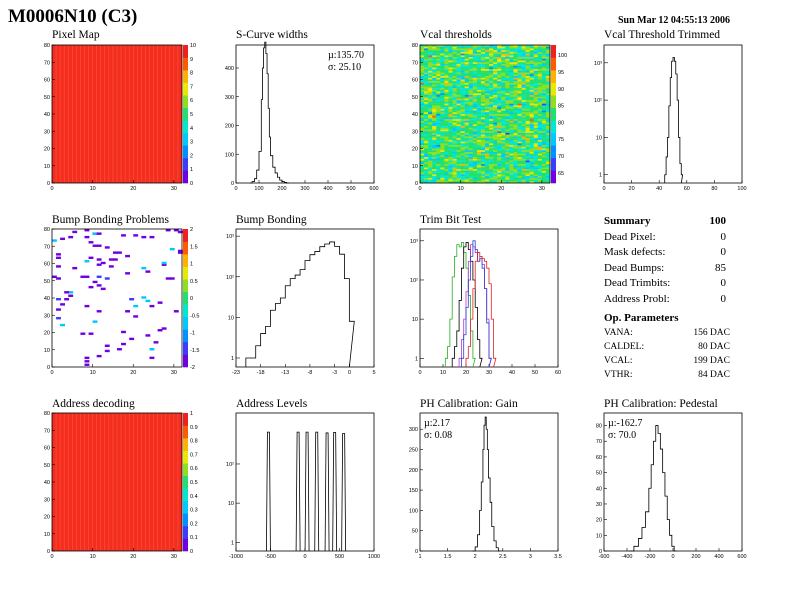 This screenshot has width=792, height=612. I want to click on x-tick-label: 20, so click(133, 189).